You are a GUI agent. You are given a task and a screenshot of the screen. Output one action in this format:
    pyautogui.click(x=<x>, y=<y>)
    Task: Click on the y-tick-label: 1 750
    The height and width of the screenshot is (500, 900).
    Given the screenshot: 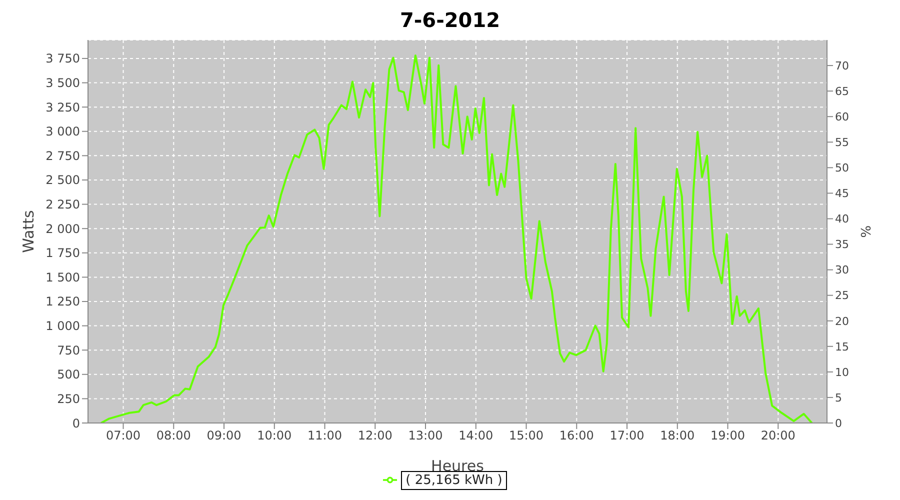 What is the action you would take?
    pyautogui.click(x=63, y=253)
    